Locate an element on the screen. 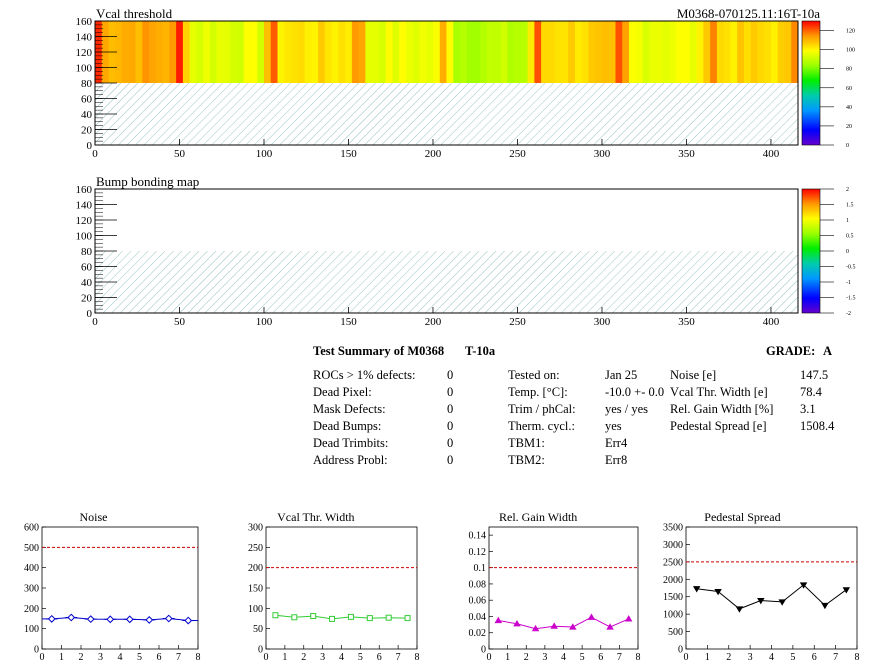 This screenshot has height=672, width=896. noise-x-tick-label: 8 is located at coordinates (198, 657).